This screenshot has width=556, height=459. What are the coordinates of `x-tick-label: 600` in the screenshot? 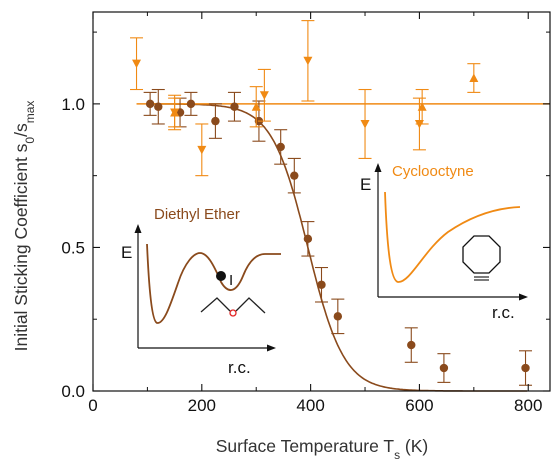 It's located at (419, 405).